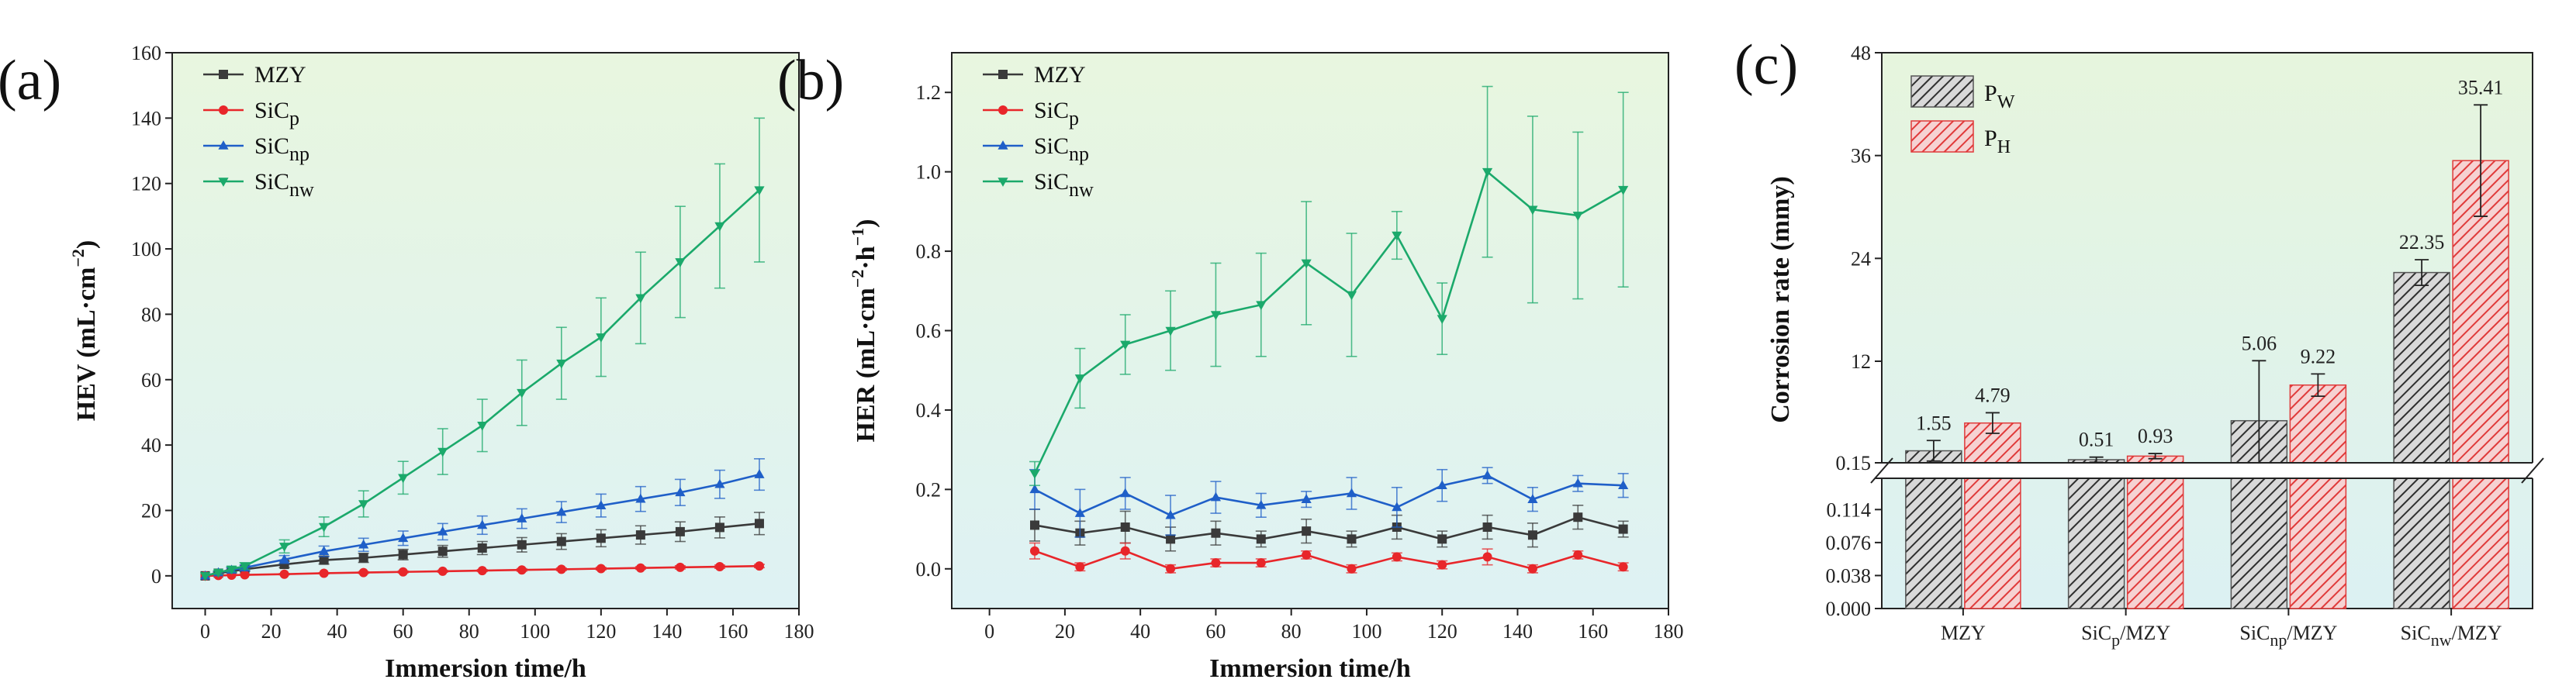  I want to click on legend-label: PH, so click(1997, 141).